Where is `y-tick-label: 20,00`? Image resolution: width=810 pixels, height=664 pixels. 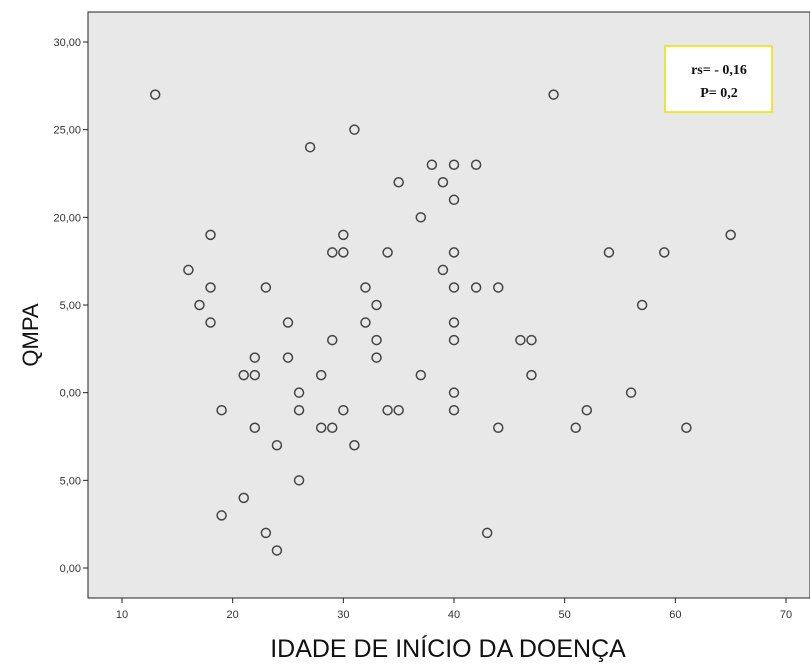
y-tick-label: 20,00 is located at coordinates (67, 218).